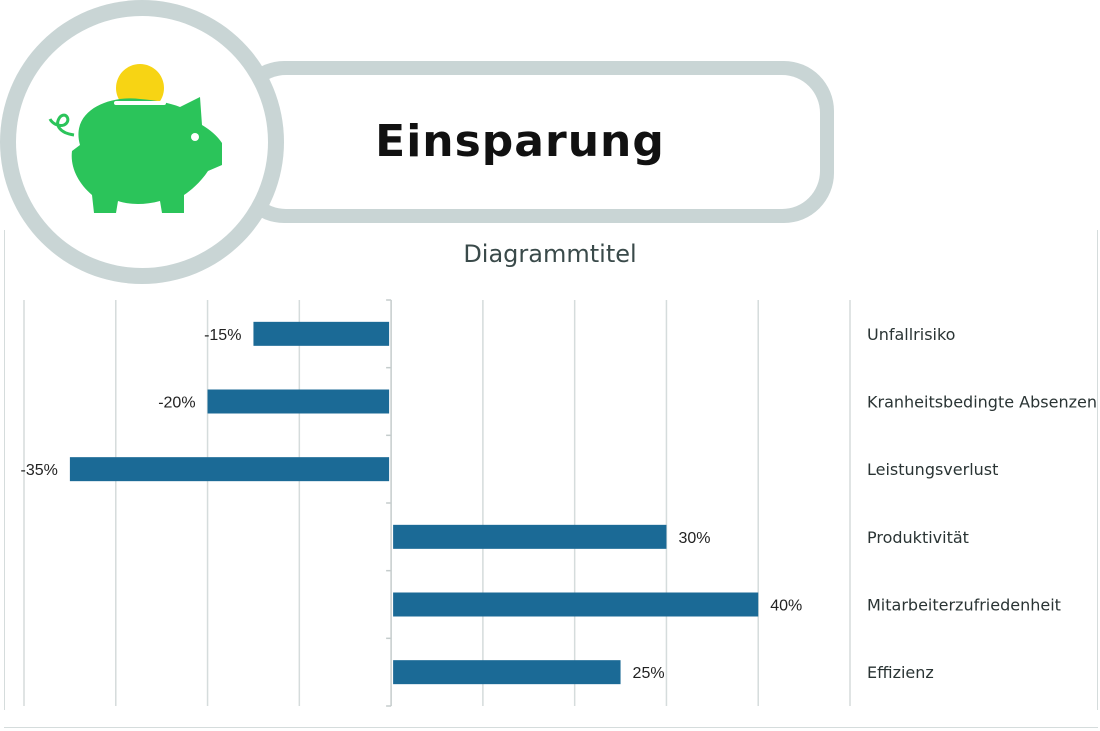  Describe the element at coordinates (140, 103) in the screenshot. I see `coin-slot` at that location.